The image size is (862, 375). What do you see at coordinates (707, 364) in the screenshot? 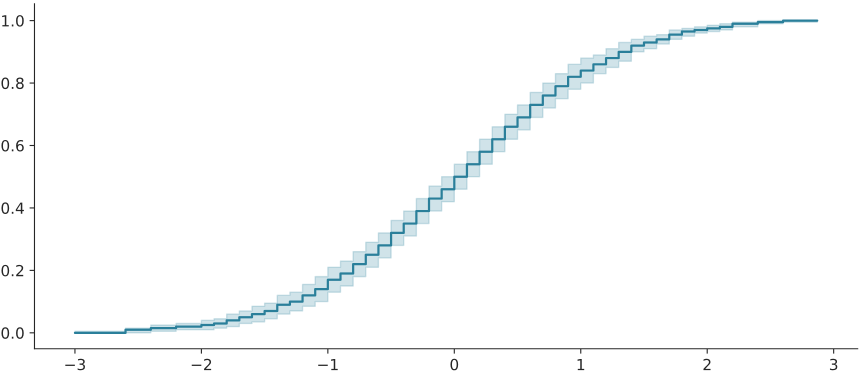
I see `x-tick-label: 2` at bounding box center [707, 364].